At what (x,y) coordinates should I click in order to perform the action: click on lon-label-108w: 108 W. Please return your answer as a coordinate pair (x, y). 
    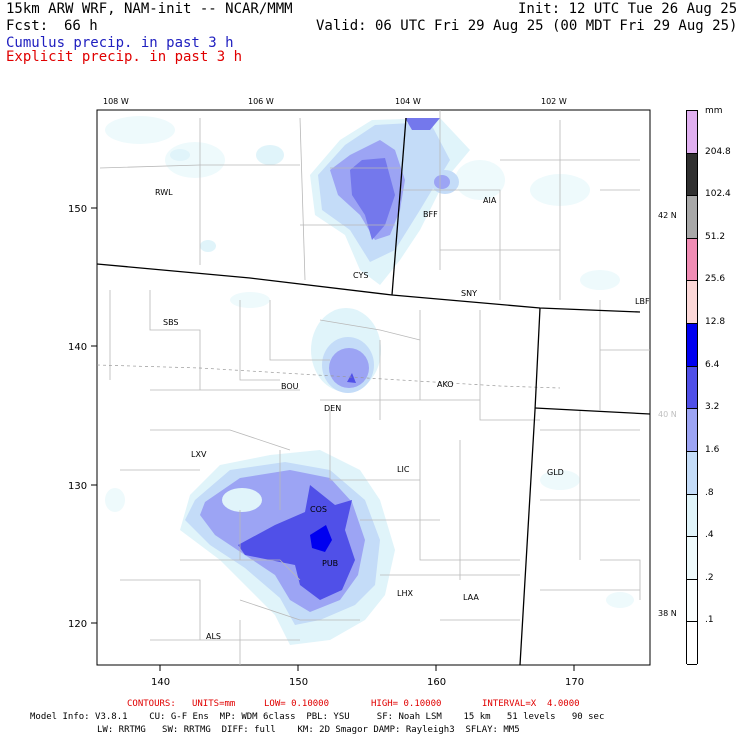
    Looking at the image, I should click on (116, 101).